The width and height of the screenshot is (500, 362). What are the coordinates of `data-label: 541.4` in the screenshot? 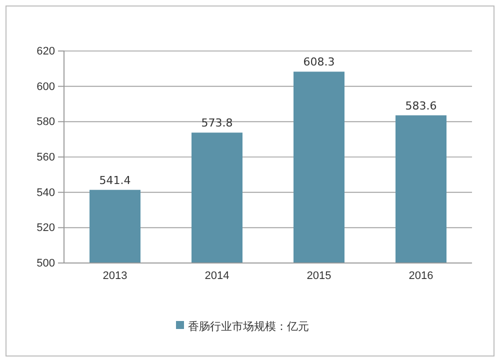 It's located at (115, 180).